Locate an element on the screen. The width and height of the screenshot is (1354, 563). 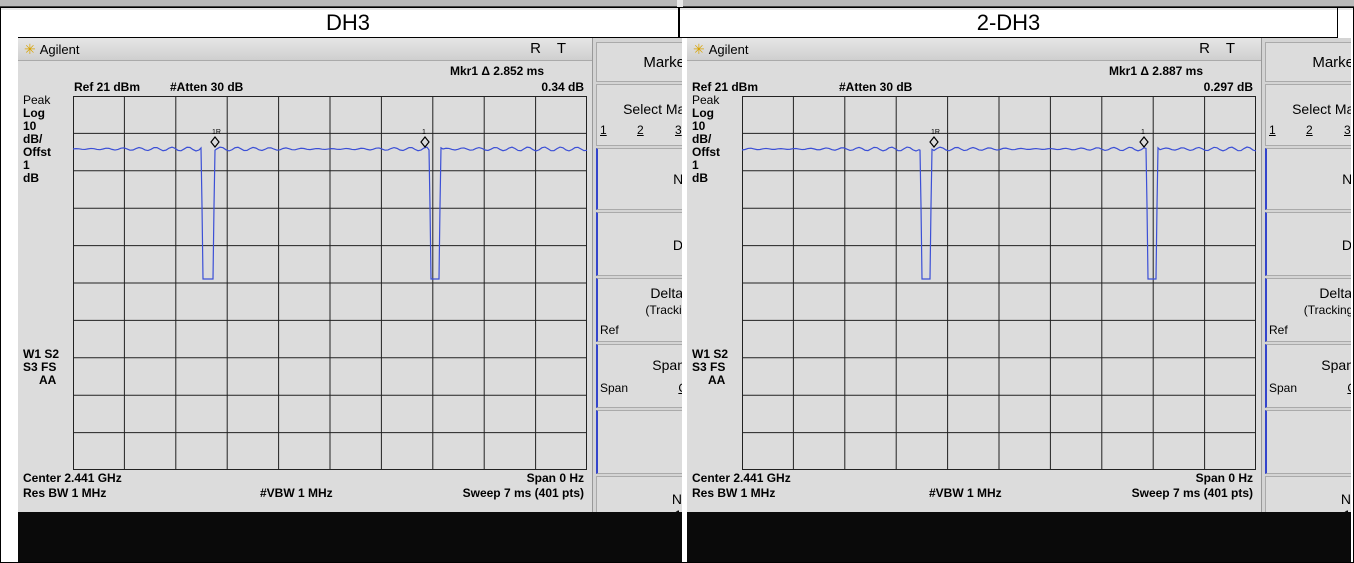
softkey-delta-pair: Delta (Tracking F Ref is located at coordinates (1308, 310).